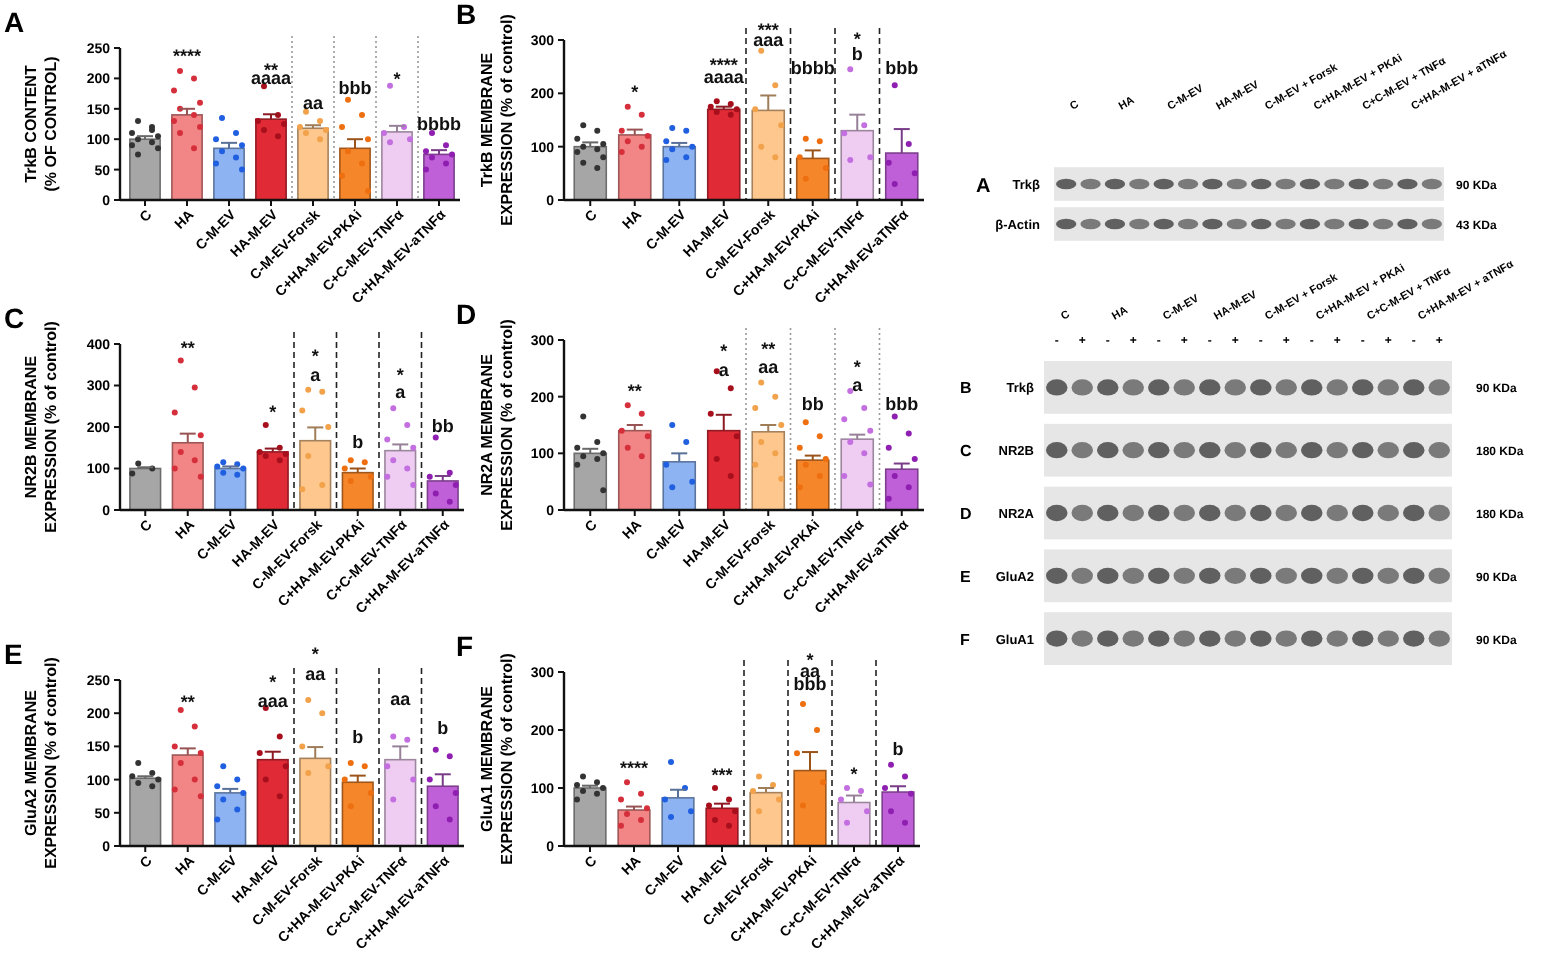 The height and width of the screenshot is (980, 1568). What do you see at coordinates (41, 762) in the screenshot?
I see `y-axis-title: GluA2 MEMBRANE EXPRESSION (% of control)` at bounding box center [41, 762].